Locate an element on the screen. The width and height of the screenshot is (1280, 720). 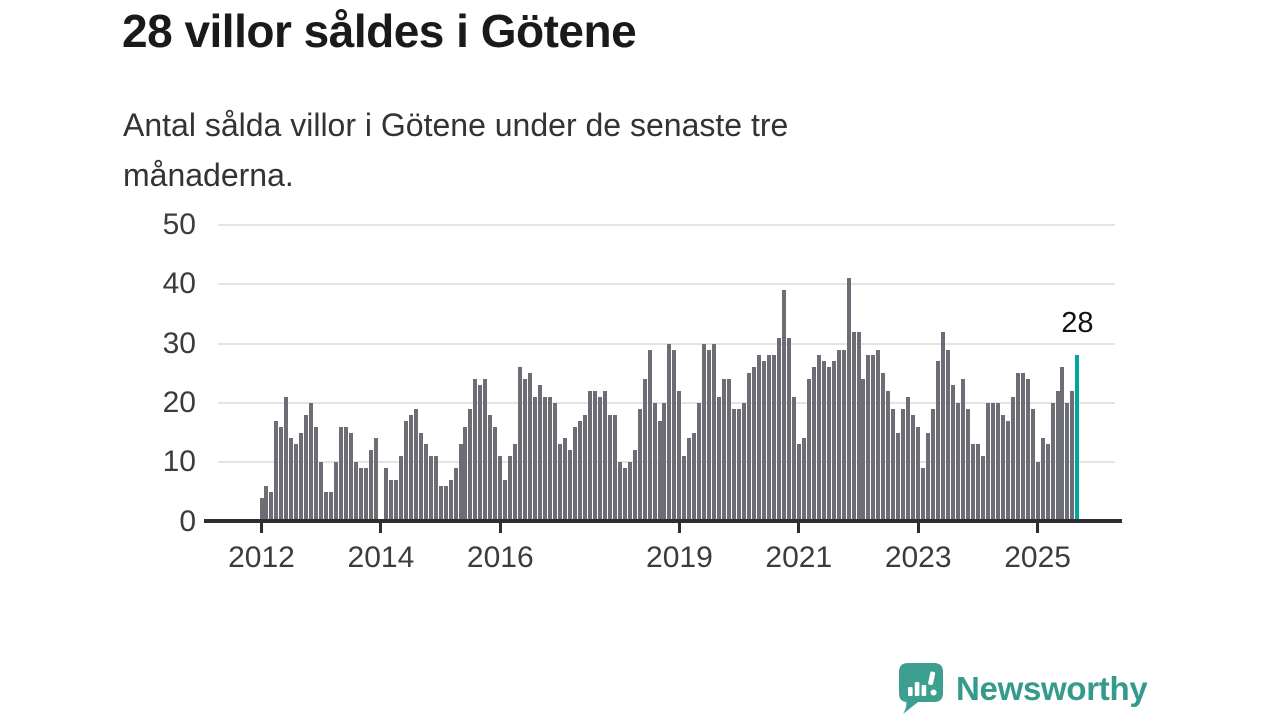
highlight-value-label: 28 is located at coordinates (1077, 323).